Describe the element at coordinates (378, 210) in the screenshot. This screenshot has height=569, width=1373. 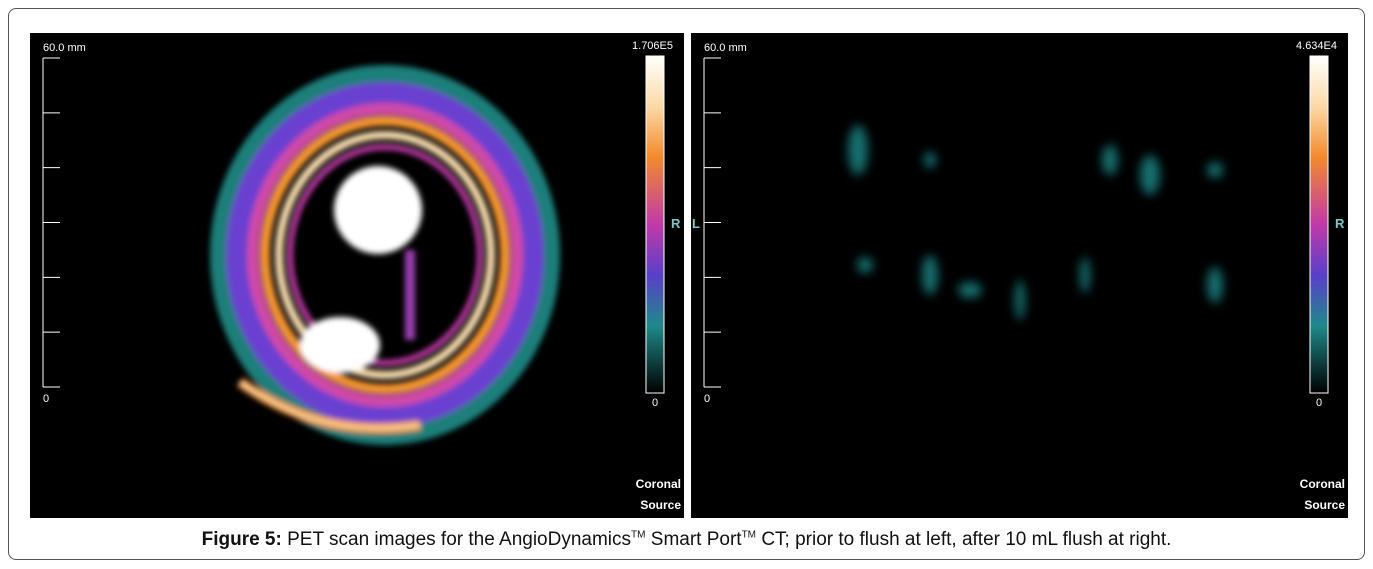
I see `port-reservoir` at that location.